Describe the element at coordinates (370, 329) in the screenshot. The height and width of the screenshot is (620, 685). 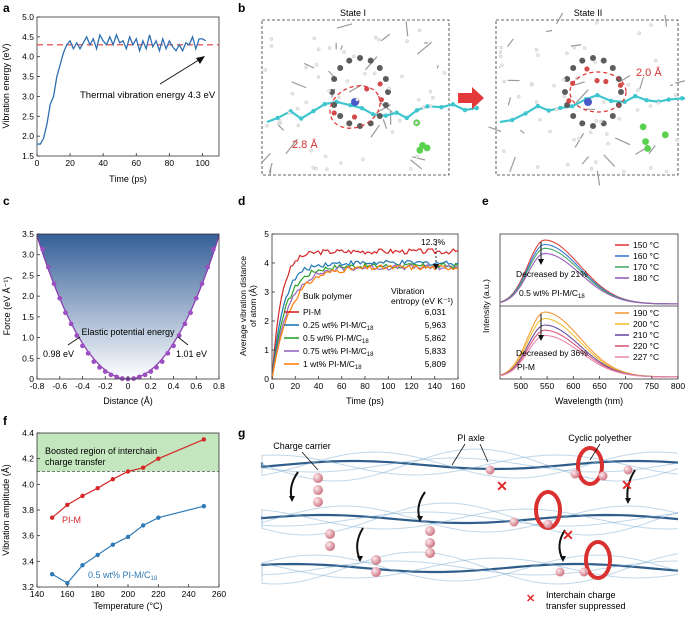
I see `legend-subscript: 18` at that location.